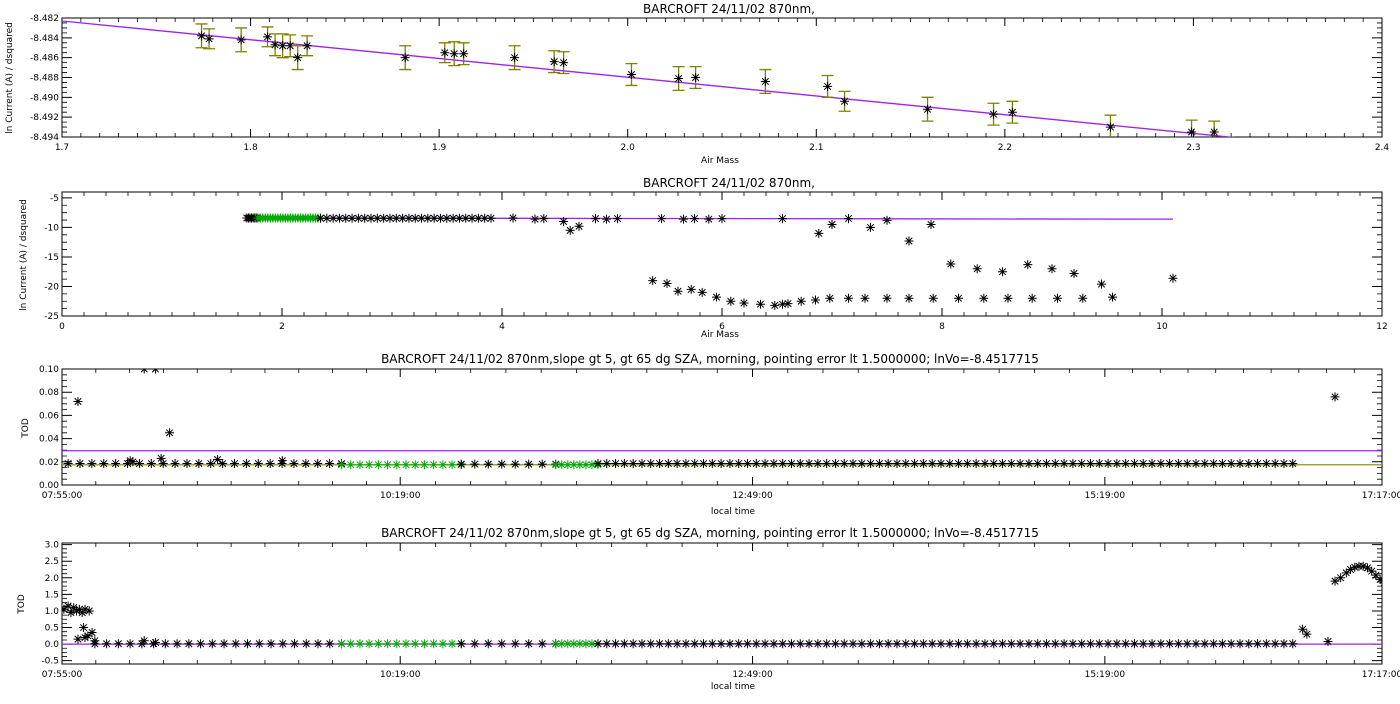 The height and width of the screenshot is (704, 1400). Describe the element at coordinates (722, 327) in the screenshot. I see `x-tick-label: 6` at that location.